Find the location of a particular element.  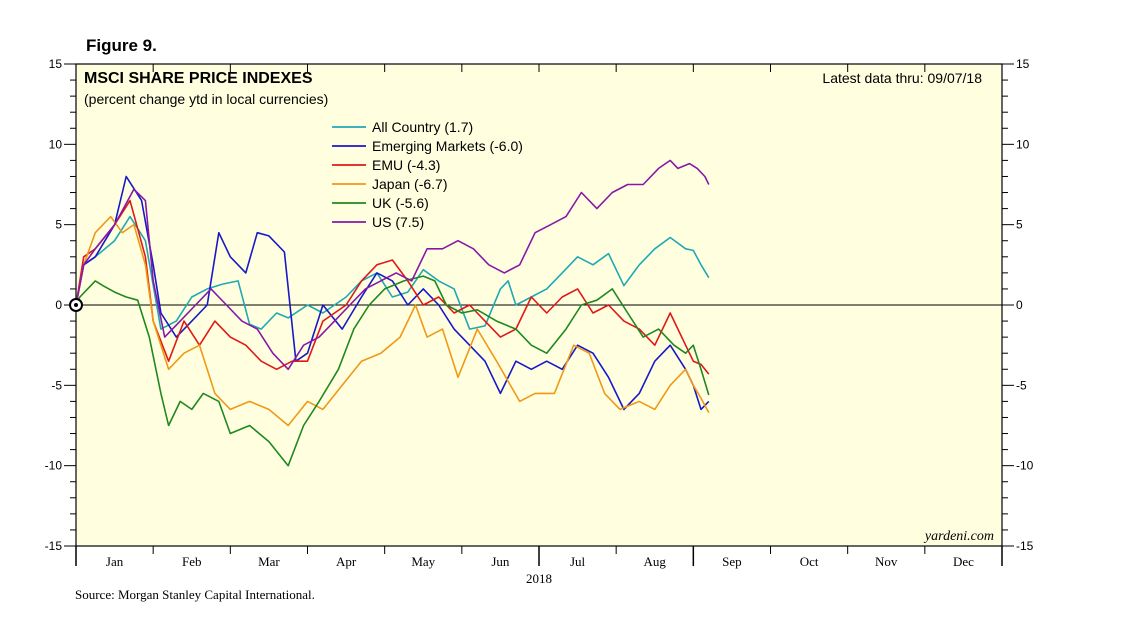

legend-label: US (7.5) is located at coordinates (398, 222).